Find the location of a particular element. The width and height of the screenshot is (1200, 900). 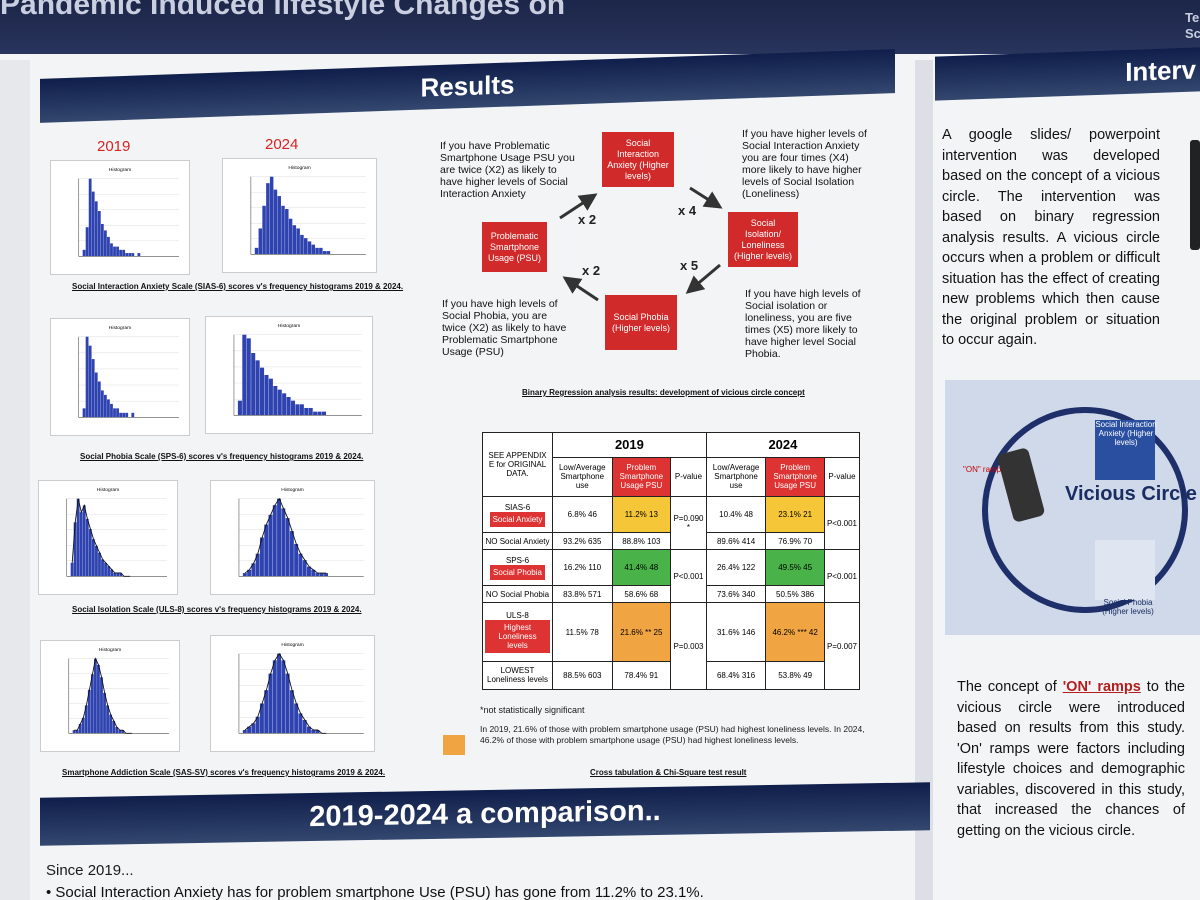

table-pvalue: P=0.007 is located at coordinates (842, 646).